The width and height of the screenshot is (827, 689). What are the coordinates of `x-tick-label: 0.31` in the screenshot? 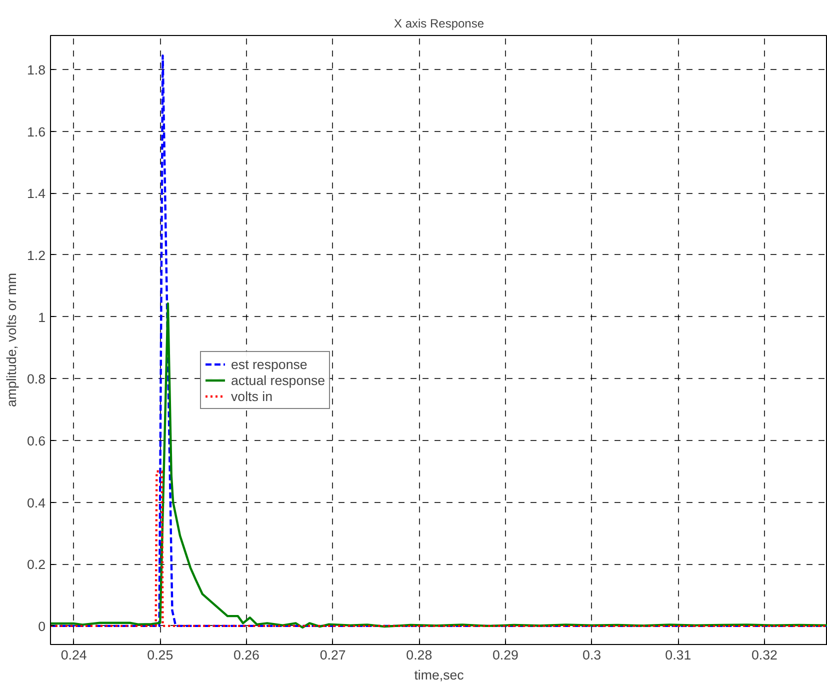 It's located at (678, 655).